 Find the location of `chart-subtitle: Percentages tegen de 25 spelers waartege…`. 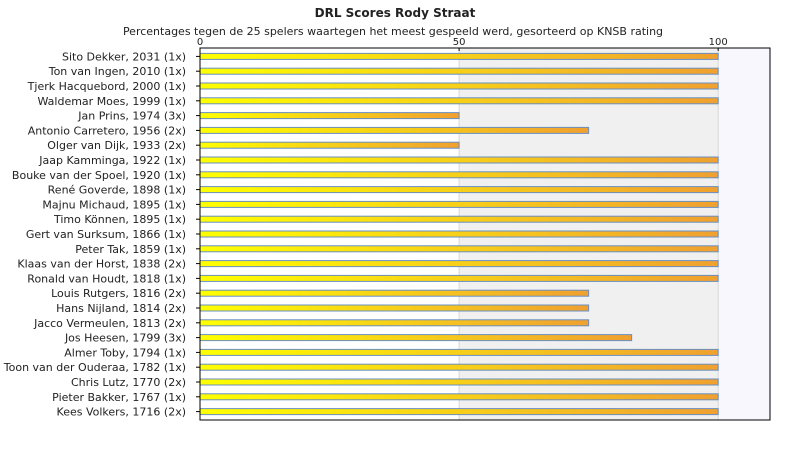

chart-subtitle: Percentages tegen de 25 spelers waartege… is located at coordinates (393, 31).